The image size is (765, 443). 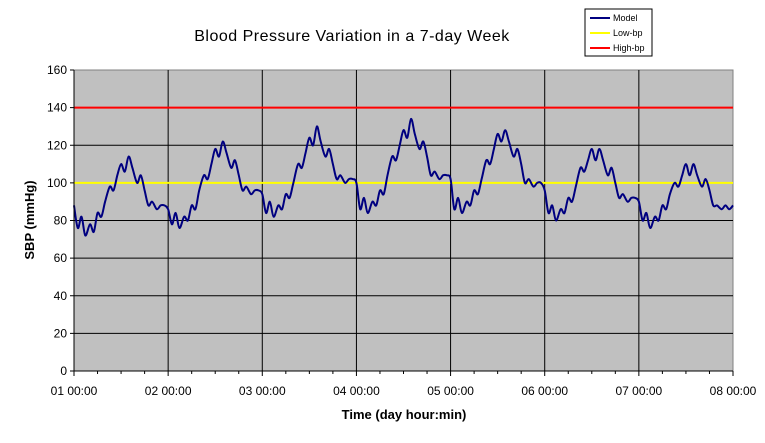 What do you see at coordinates (450, 391) in the screenshot?
I see `x-tick-label: 05 00:00` at bounding box center [450, 391].